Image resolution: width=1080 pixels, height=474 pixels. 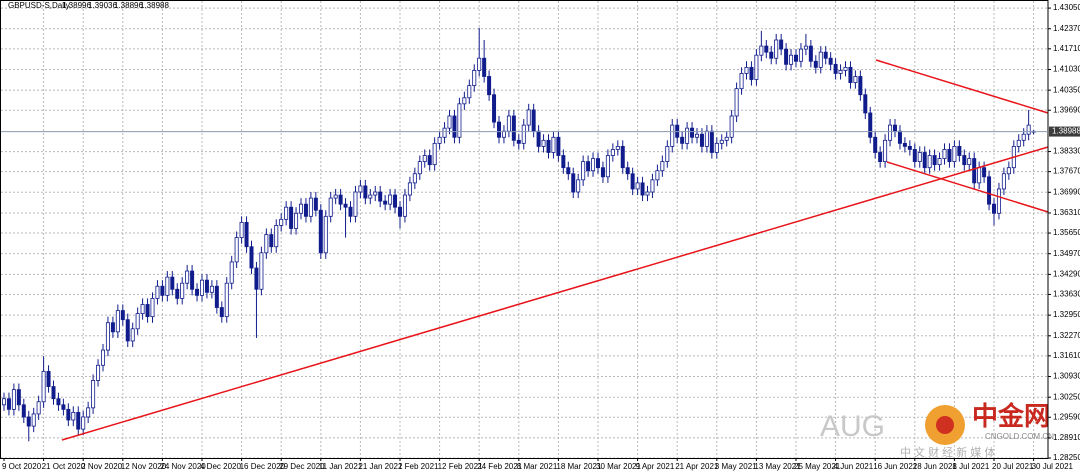 What do you see at coordinates (1066, 151) in the screenshot?
I see `y-tick-label: 1.38330` at bounding box center [1066, 151].